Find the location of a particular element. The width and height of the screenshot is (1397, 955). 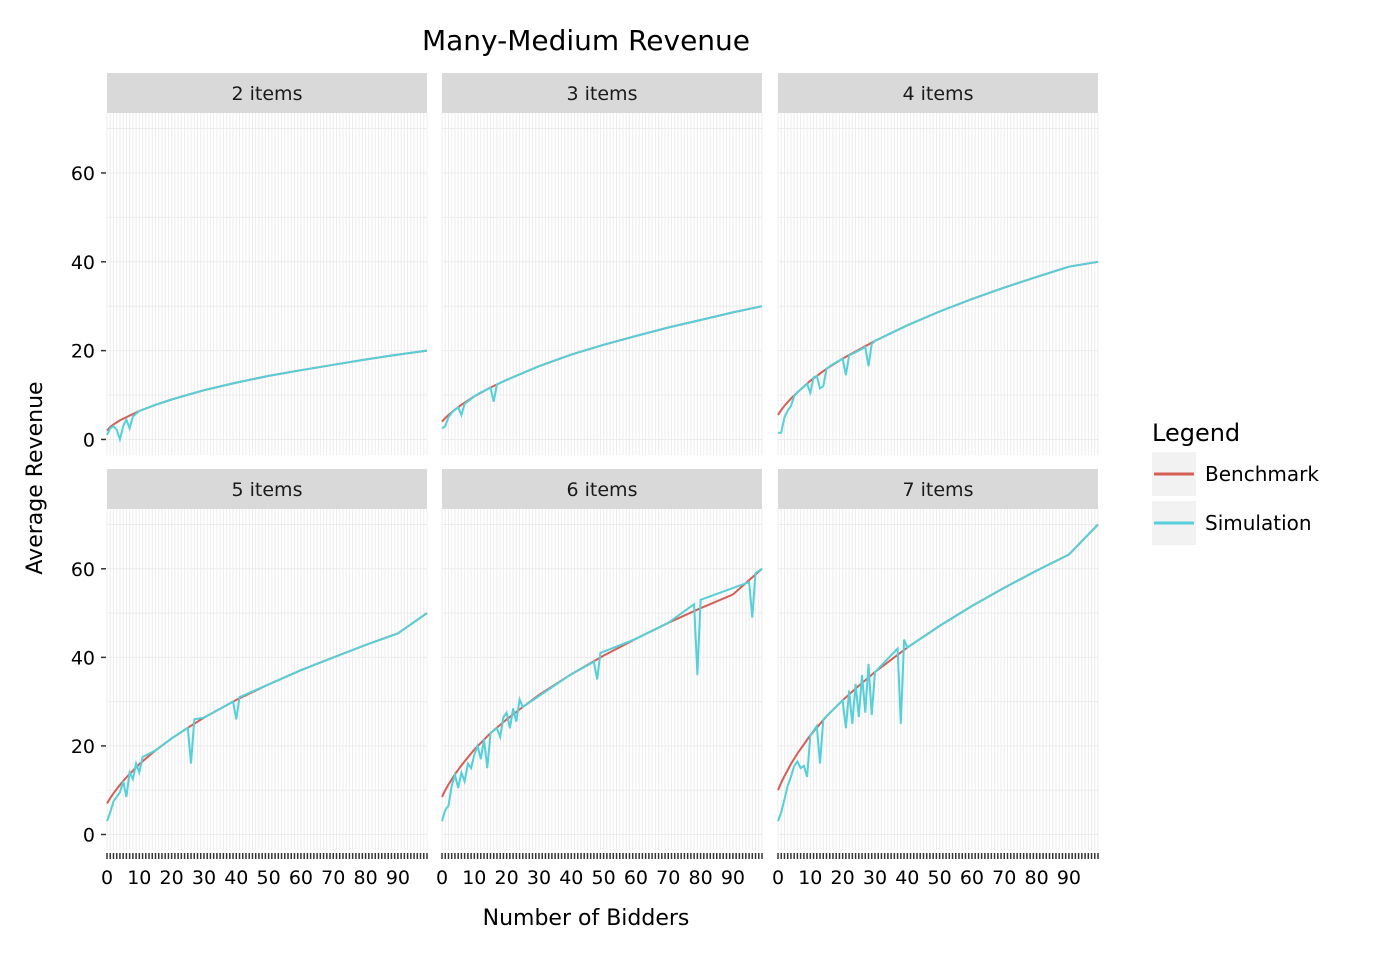

facet-panel: 5 items 0 20 40 60 0 10 20 30 40 50 60 70 80 90 is located at coordinates (249, 679).